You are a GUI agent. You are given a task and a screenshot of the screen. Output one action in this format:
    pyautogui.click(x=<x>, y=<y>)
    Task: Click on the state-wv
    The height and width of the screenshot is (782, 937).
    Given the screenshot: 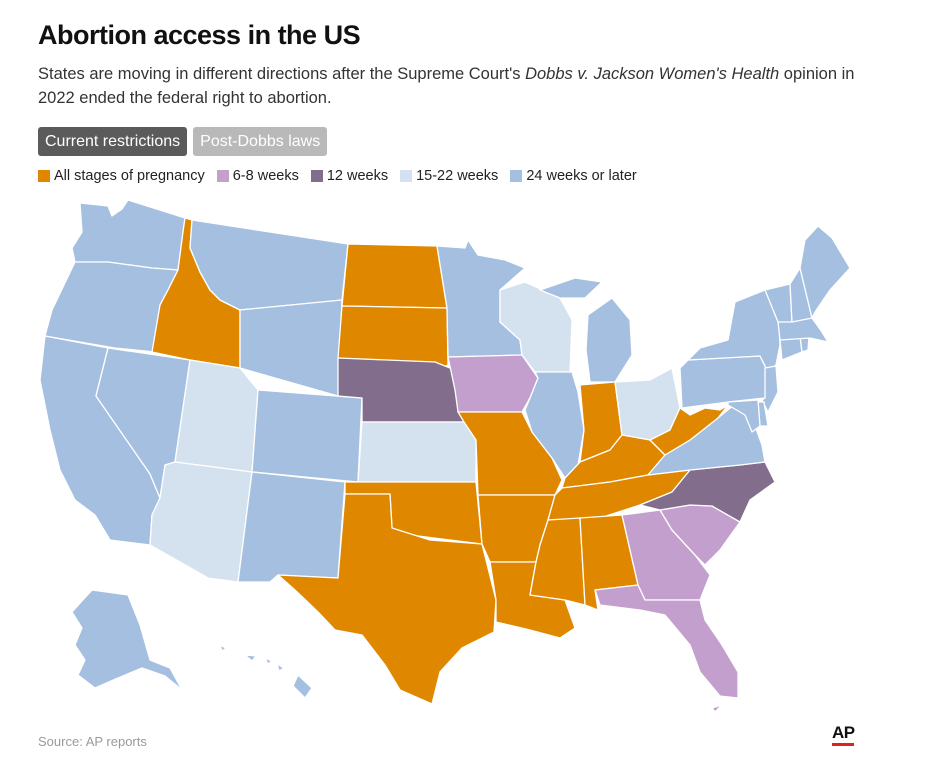 What is the action you would take?
    pyautogui.click(x=689, y=430)
    